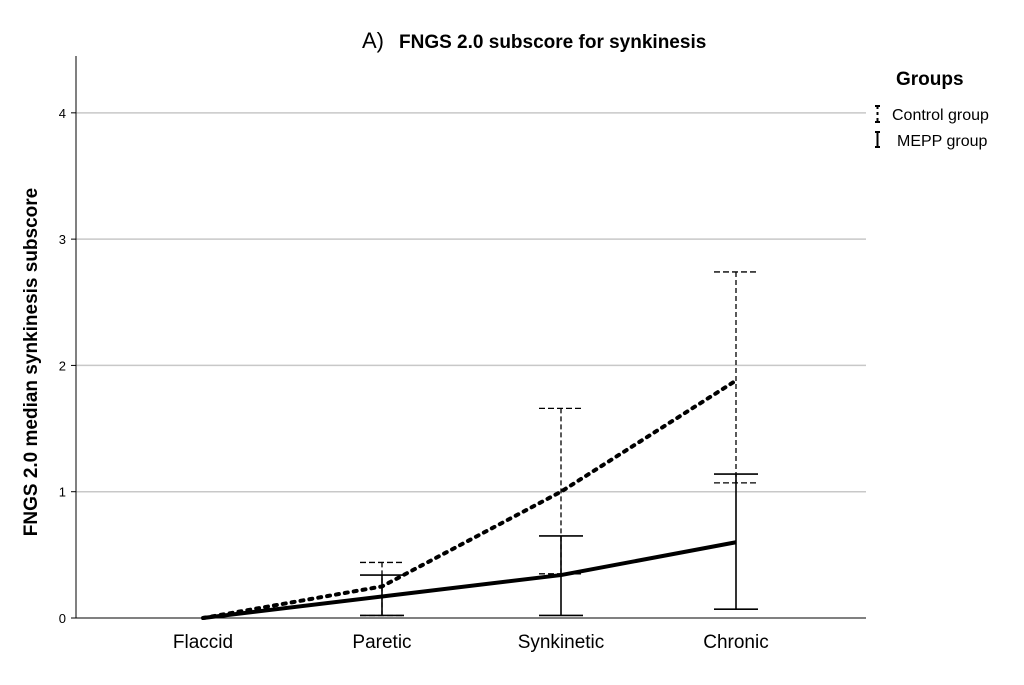 The image size is (1024, 685). What do you see at coordinates (373, 40) in the screenshot?
I see `chart-title-prefix: A)` at bounding box center [373, 40].